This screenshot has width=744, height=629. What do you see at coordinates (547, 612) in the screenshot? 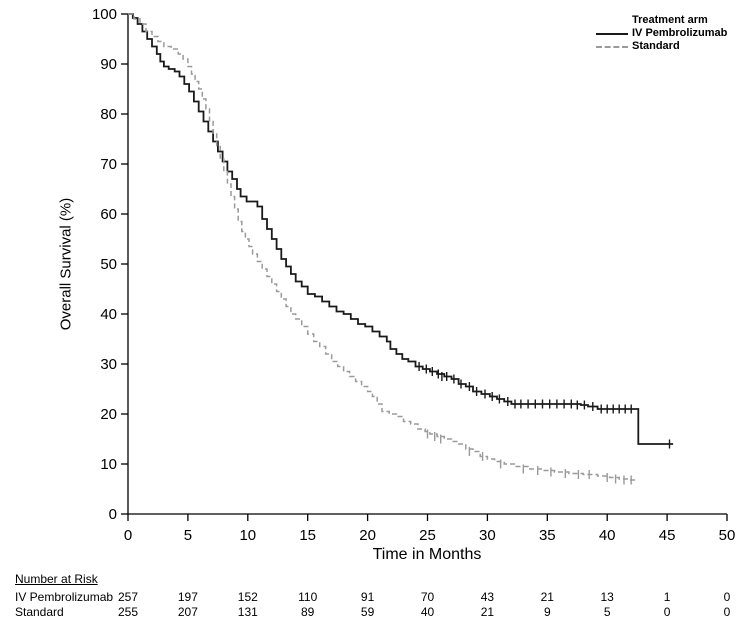
I see `risk-count: 9` at bounding box center [547, 612].